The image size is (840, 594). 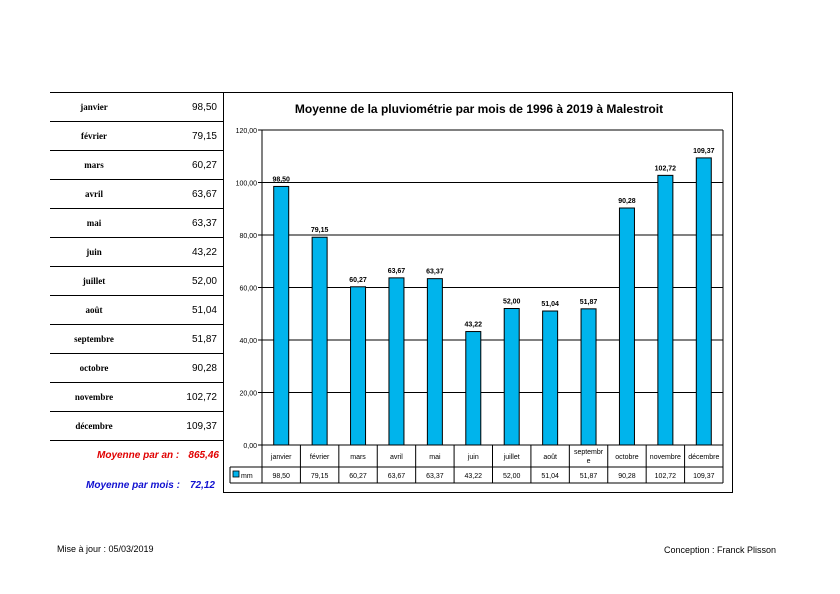 I want to click on table-row: septembre 51,87, so click(x=136, y=339).